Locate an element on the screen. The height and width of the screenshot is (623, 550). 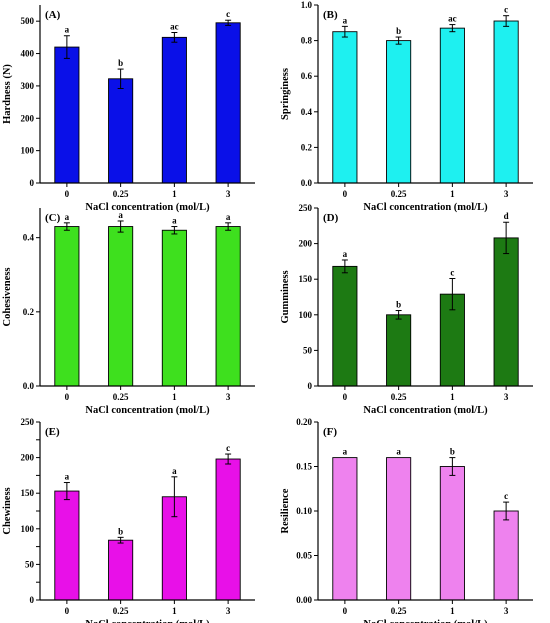
y-axis-label: Springiness is located at coordinates (285, 94).